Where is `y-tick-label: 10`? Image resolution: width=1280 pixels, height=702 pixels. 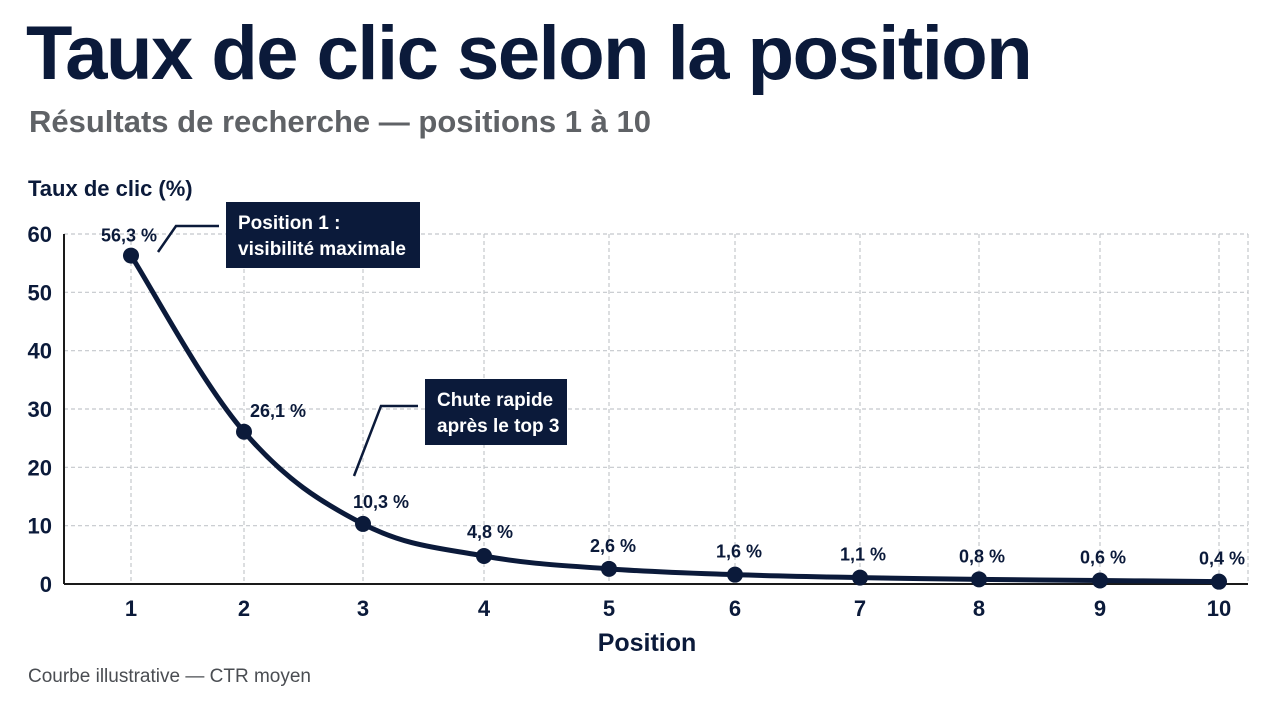 y-tick-label: 10 is located at coordinates (40, 526).